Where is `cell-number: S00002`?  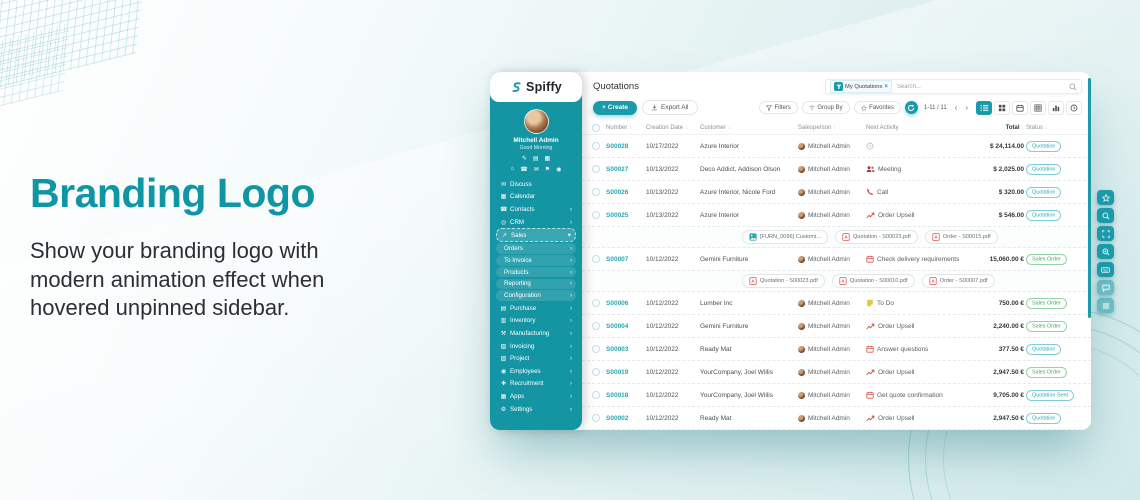 cell-number: S00002 is located at coordinates (617, 418).